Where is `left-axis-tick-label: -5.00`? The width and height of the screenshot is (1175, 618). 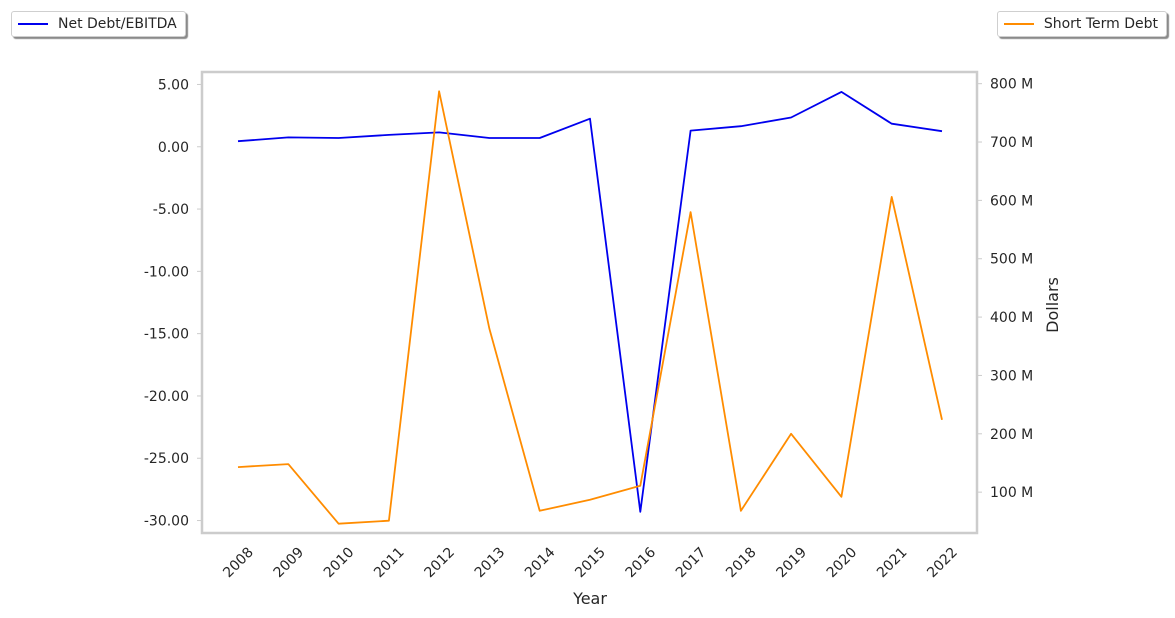 left-axis-tick-label: -5.00 is located at coordinates (171, 210).